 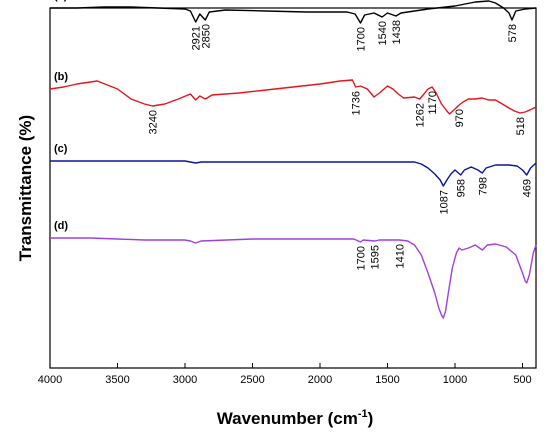 What do you see at coordinates (50, 380) in the screenshot?
I see `x-tick-label: 4000` at bounding box center [50, 380].